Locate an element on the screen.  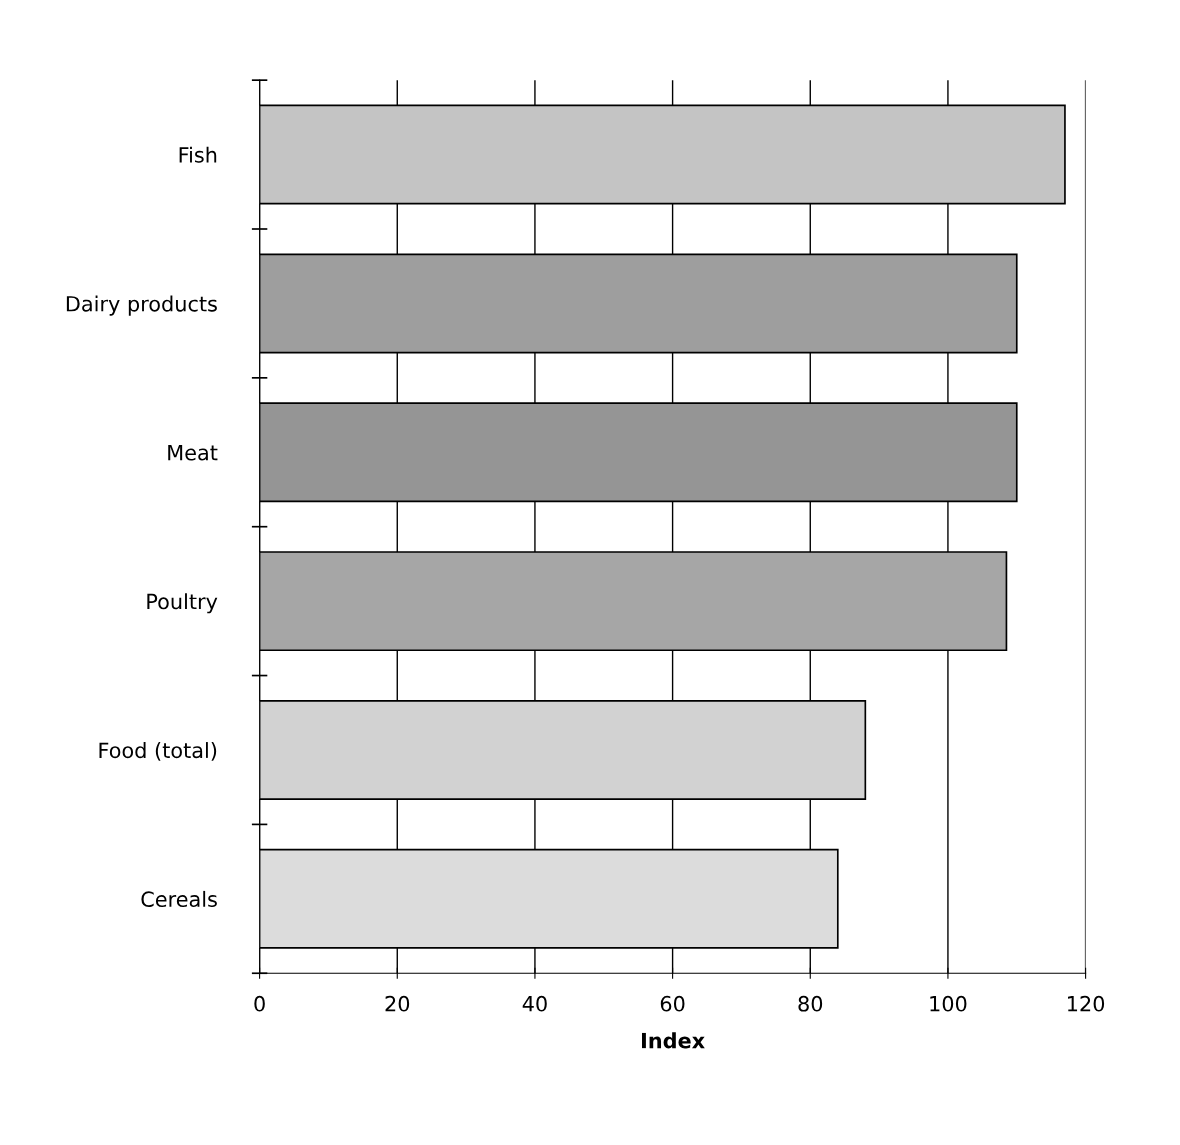
x-tick-label: 0 is located at coordinates (259, 1003).